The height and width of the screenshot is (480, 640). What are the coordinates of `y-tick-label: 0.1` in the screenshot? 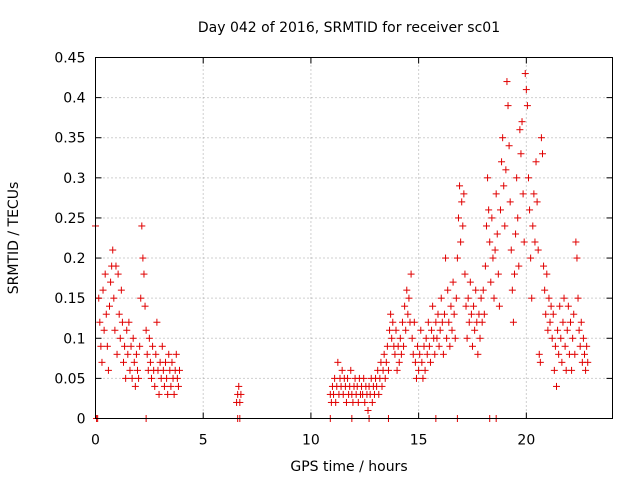 It's located at (74, 339).